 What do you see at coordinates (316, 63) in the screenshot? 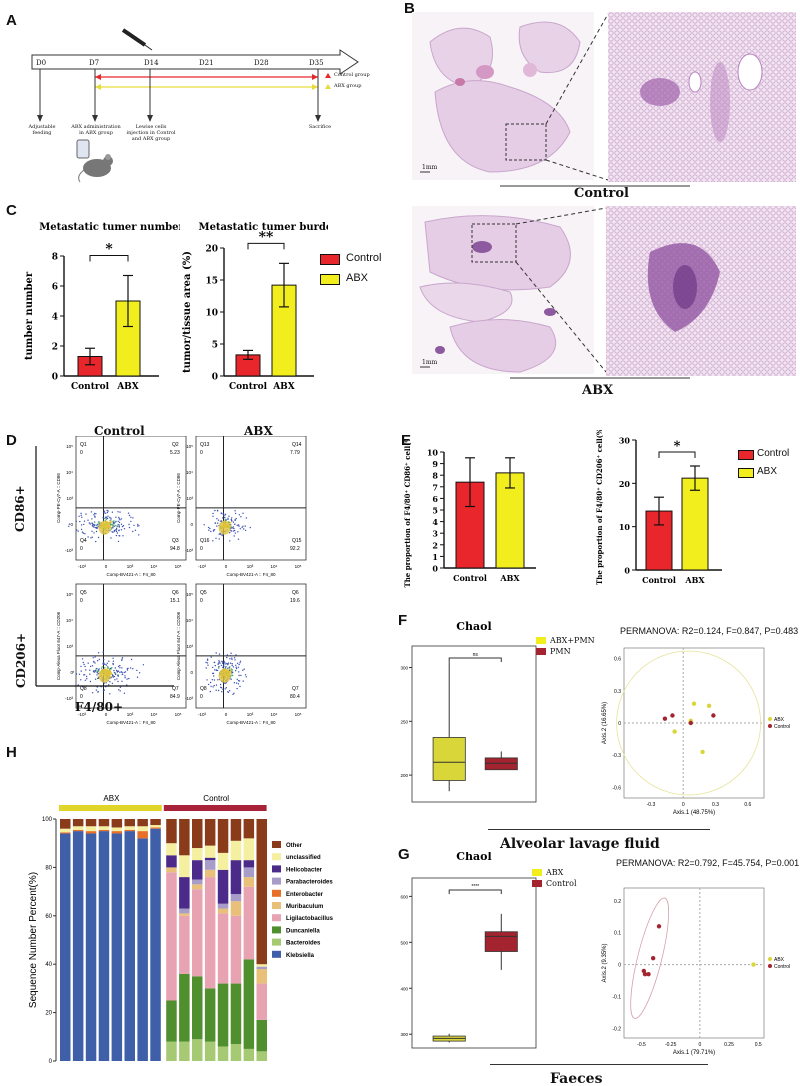
I see `day-label: D35` at bounding box center [316, 63].